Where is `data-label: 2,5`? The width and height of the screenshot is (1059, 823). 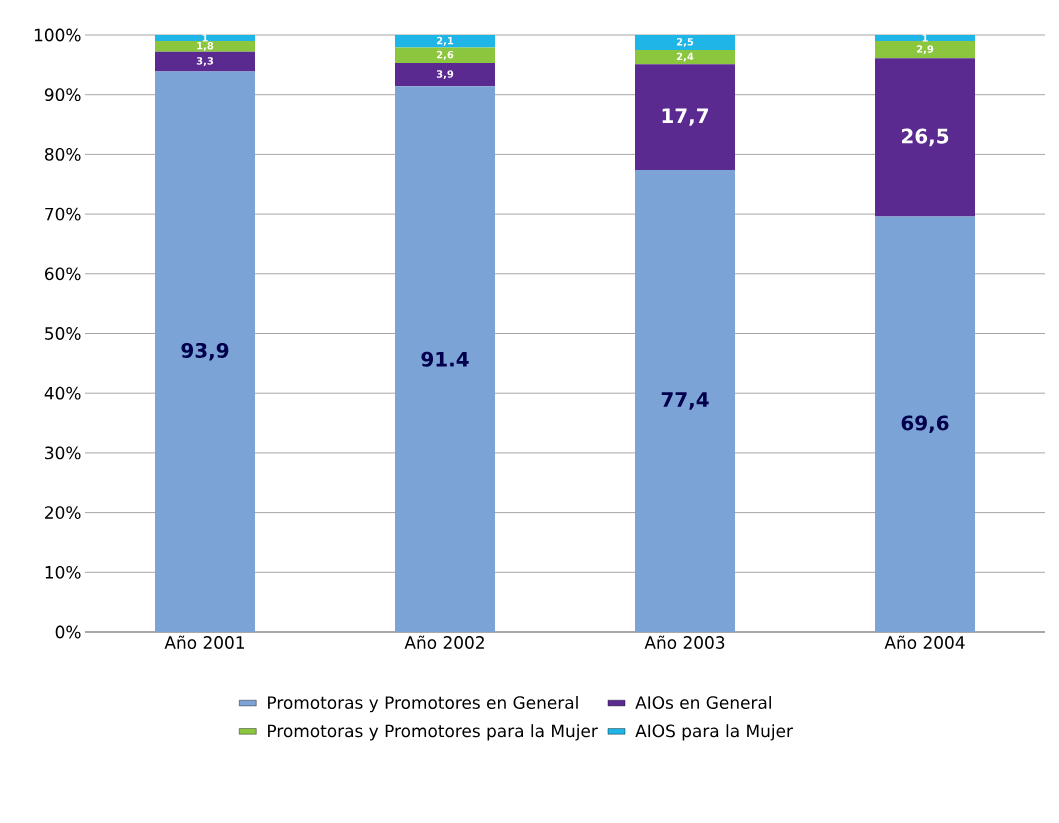
data-label: 2,5 is located at coordinates (685, 42).